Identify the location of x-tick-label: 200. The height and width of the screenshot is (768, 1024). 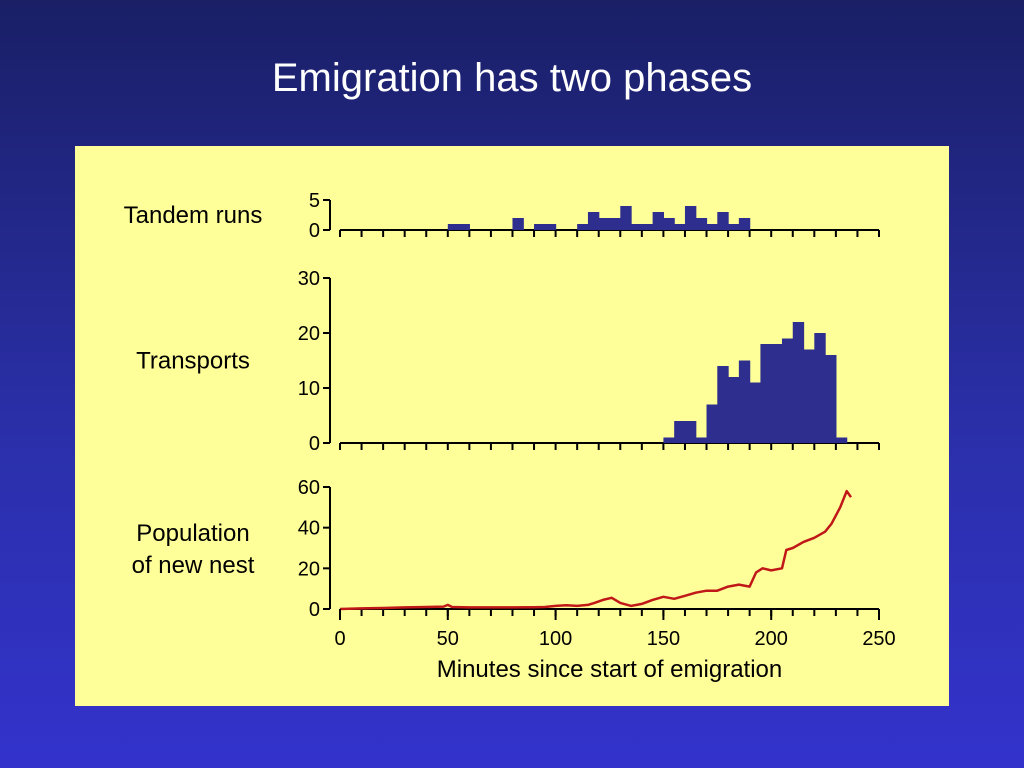
(771, 639).